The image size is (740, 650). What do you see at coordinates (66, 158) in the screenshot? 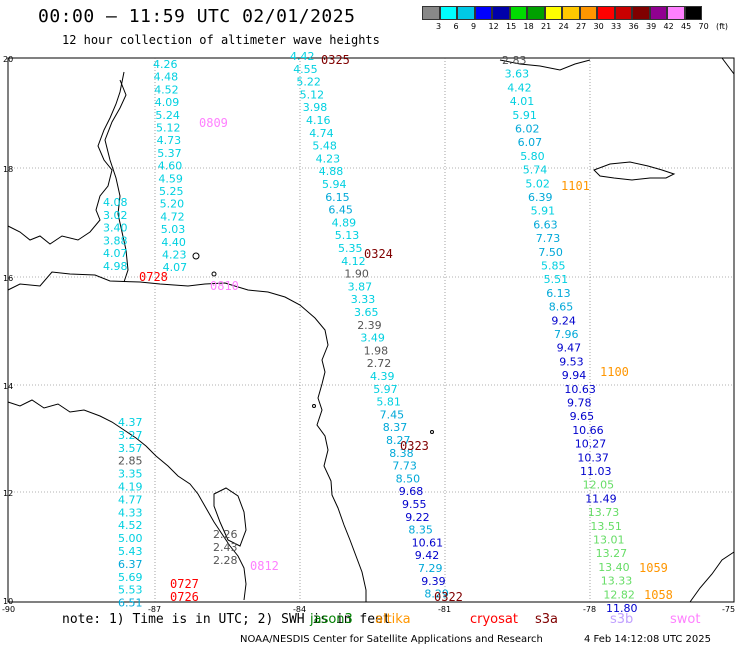
I see `coast-mexico-west` at bounding box center [66, 158].